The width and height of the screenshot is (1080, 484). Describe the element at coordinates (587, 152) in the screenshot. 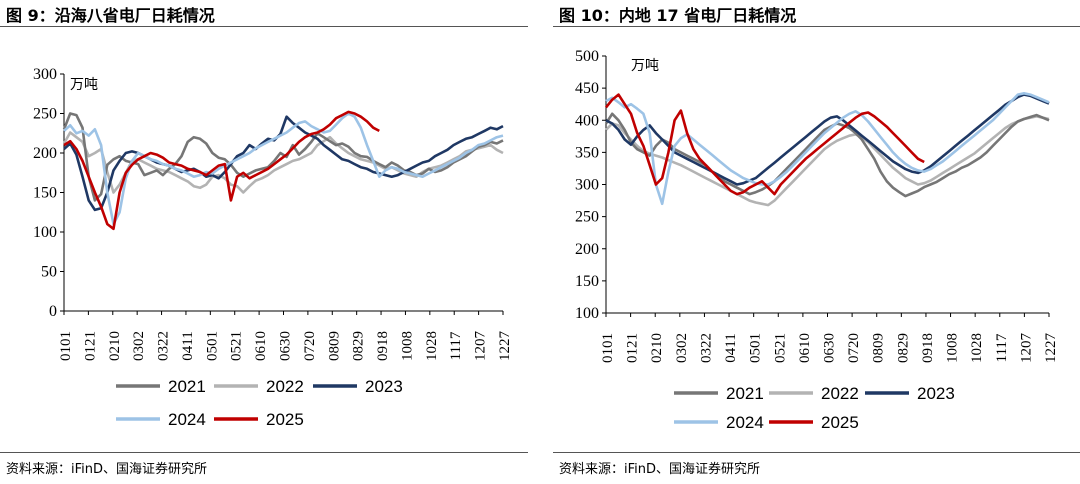

I see `y-tick-label: 350` at that location.